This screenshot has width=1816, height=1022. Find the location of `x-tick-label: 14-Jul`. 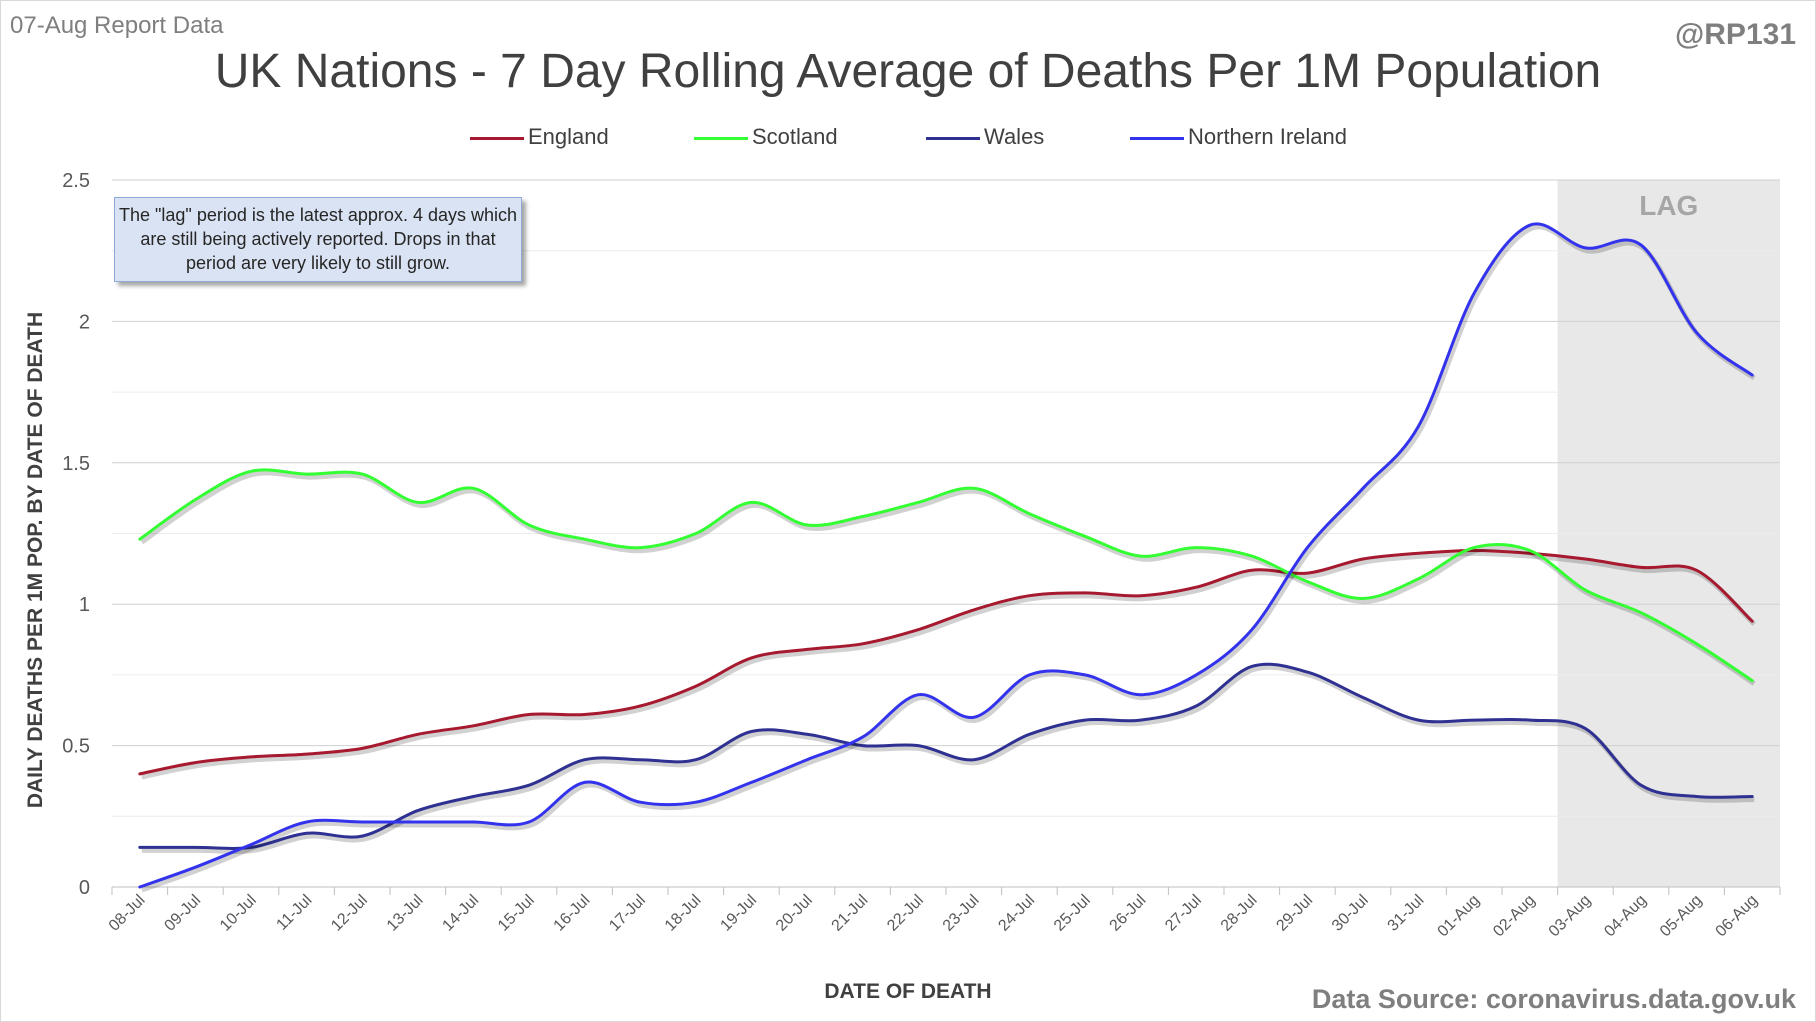

x-tick-label: 14-Jul is located at coordinates (460, 913).